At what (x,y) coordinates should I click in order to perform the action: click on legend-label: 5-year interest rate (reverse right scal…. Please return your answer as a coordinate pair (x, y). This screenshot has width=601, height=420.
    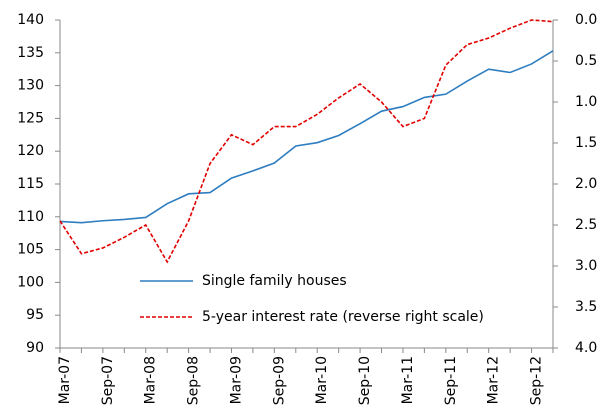
    Looking at the image, I should click on (343, 317).